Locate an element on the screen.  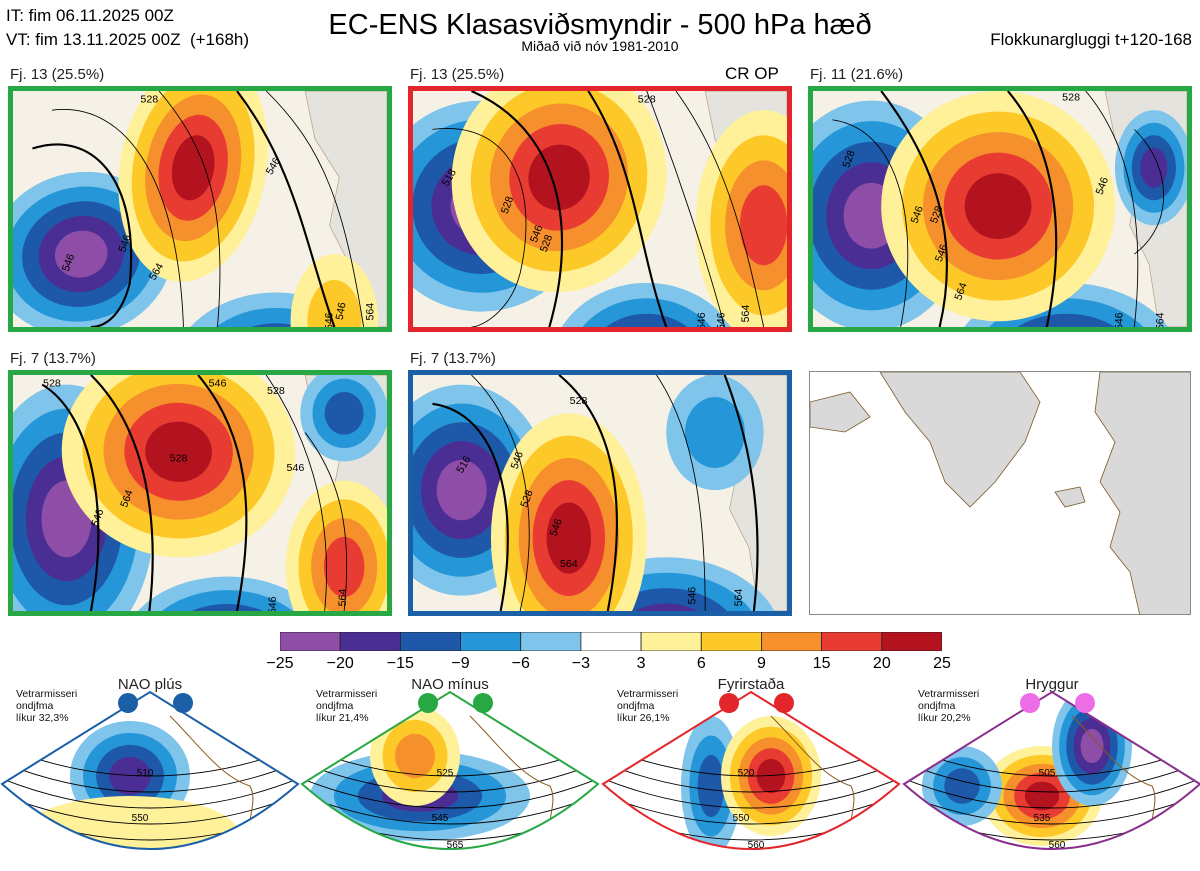
regime-fan-map: 510 550 is located at coordinates (150, 770).